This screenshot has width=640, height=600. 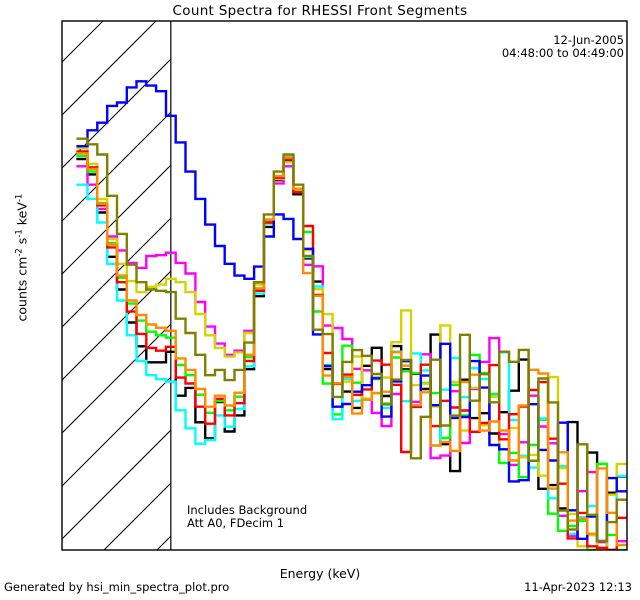 What do you see at coordinates (22, 257) in the screenshot?
I see `y-axis-label: counts cm-2 s-1 keV-1` at bounding box center [22, 257].